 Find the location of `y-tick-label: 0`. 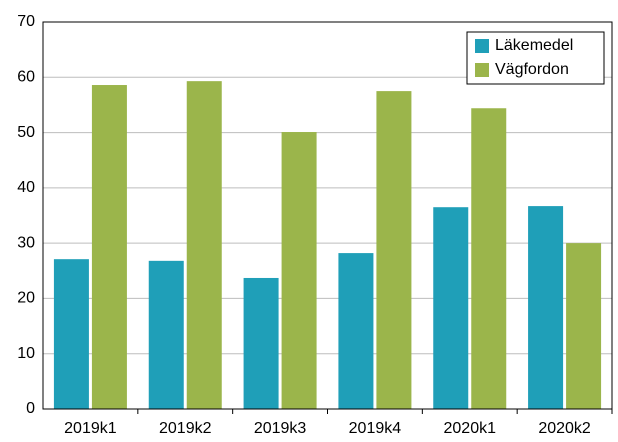

y-tick-label: 0 is located at coordinates (30, 408).